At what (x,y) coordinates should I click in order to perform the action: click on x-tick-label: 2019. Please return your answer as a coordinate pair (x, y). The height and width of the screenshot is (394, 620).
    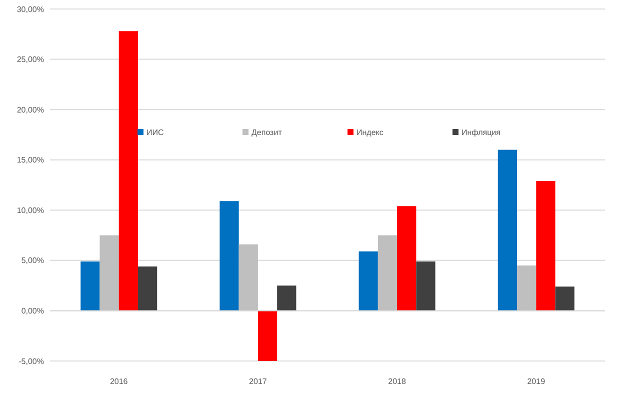
    Looking at the image, I should click on (536, 381).